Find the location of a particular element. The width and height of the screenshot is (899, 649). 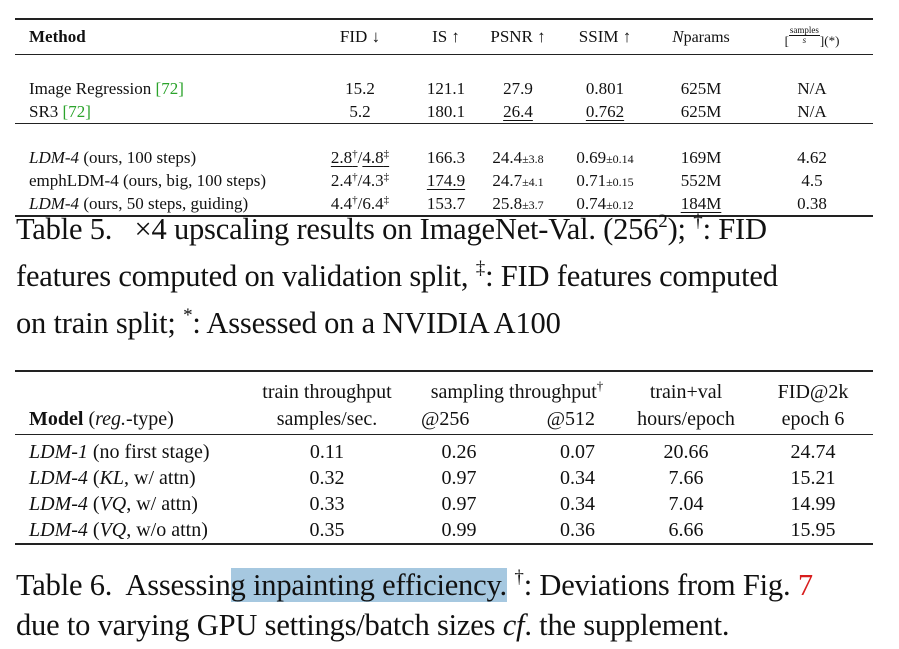

fid-cell: 15.95 is located at coordinates (813, 529).